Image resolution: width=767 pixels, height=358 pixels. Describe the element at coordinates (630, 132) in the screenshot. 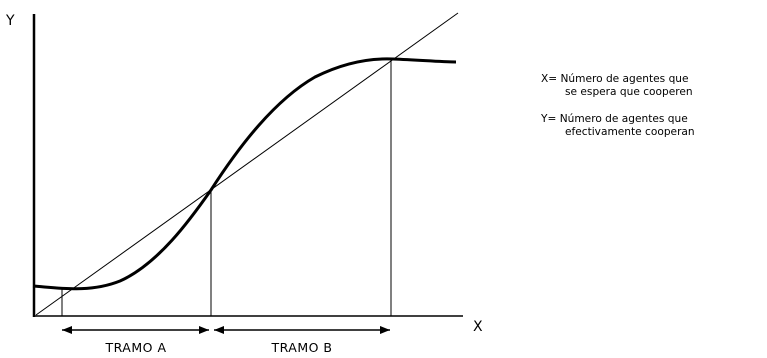

I see `legend-y-line2: efectivamente cooperan` at that location.